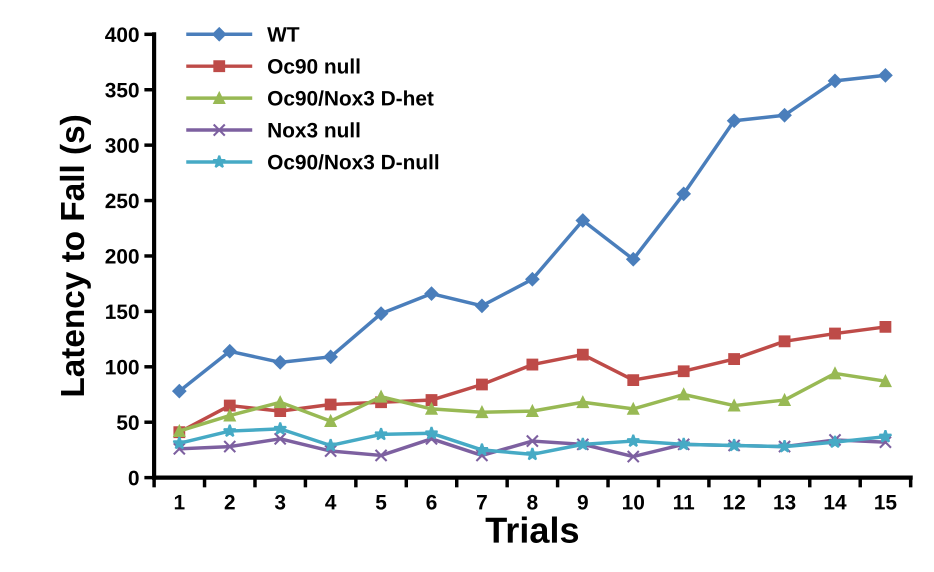 The height and width of the screenshot is (572, 934). Describe the element at coordinates (532, 530) in the screenshot. I see `x-axis-title: Trials` at that location.